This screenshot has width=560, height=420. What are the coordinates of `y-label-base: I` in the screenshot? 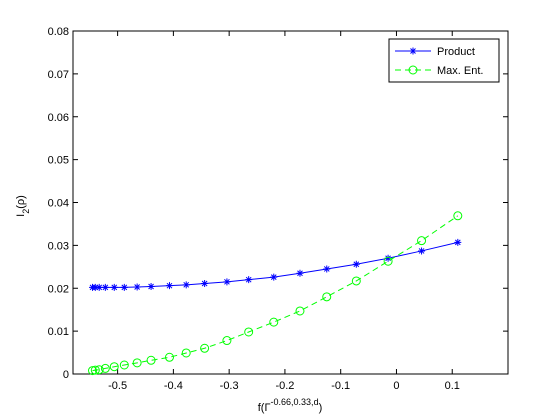 It's located at (21, 215).